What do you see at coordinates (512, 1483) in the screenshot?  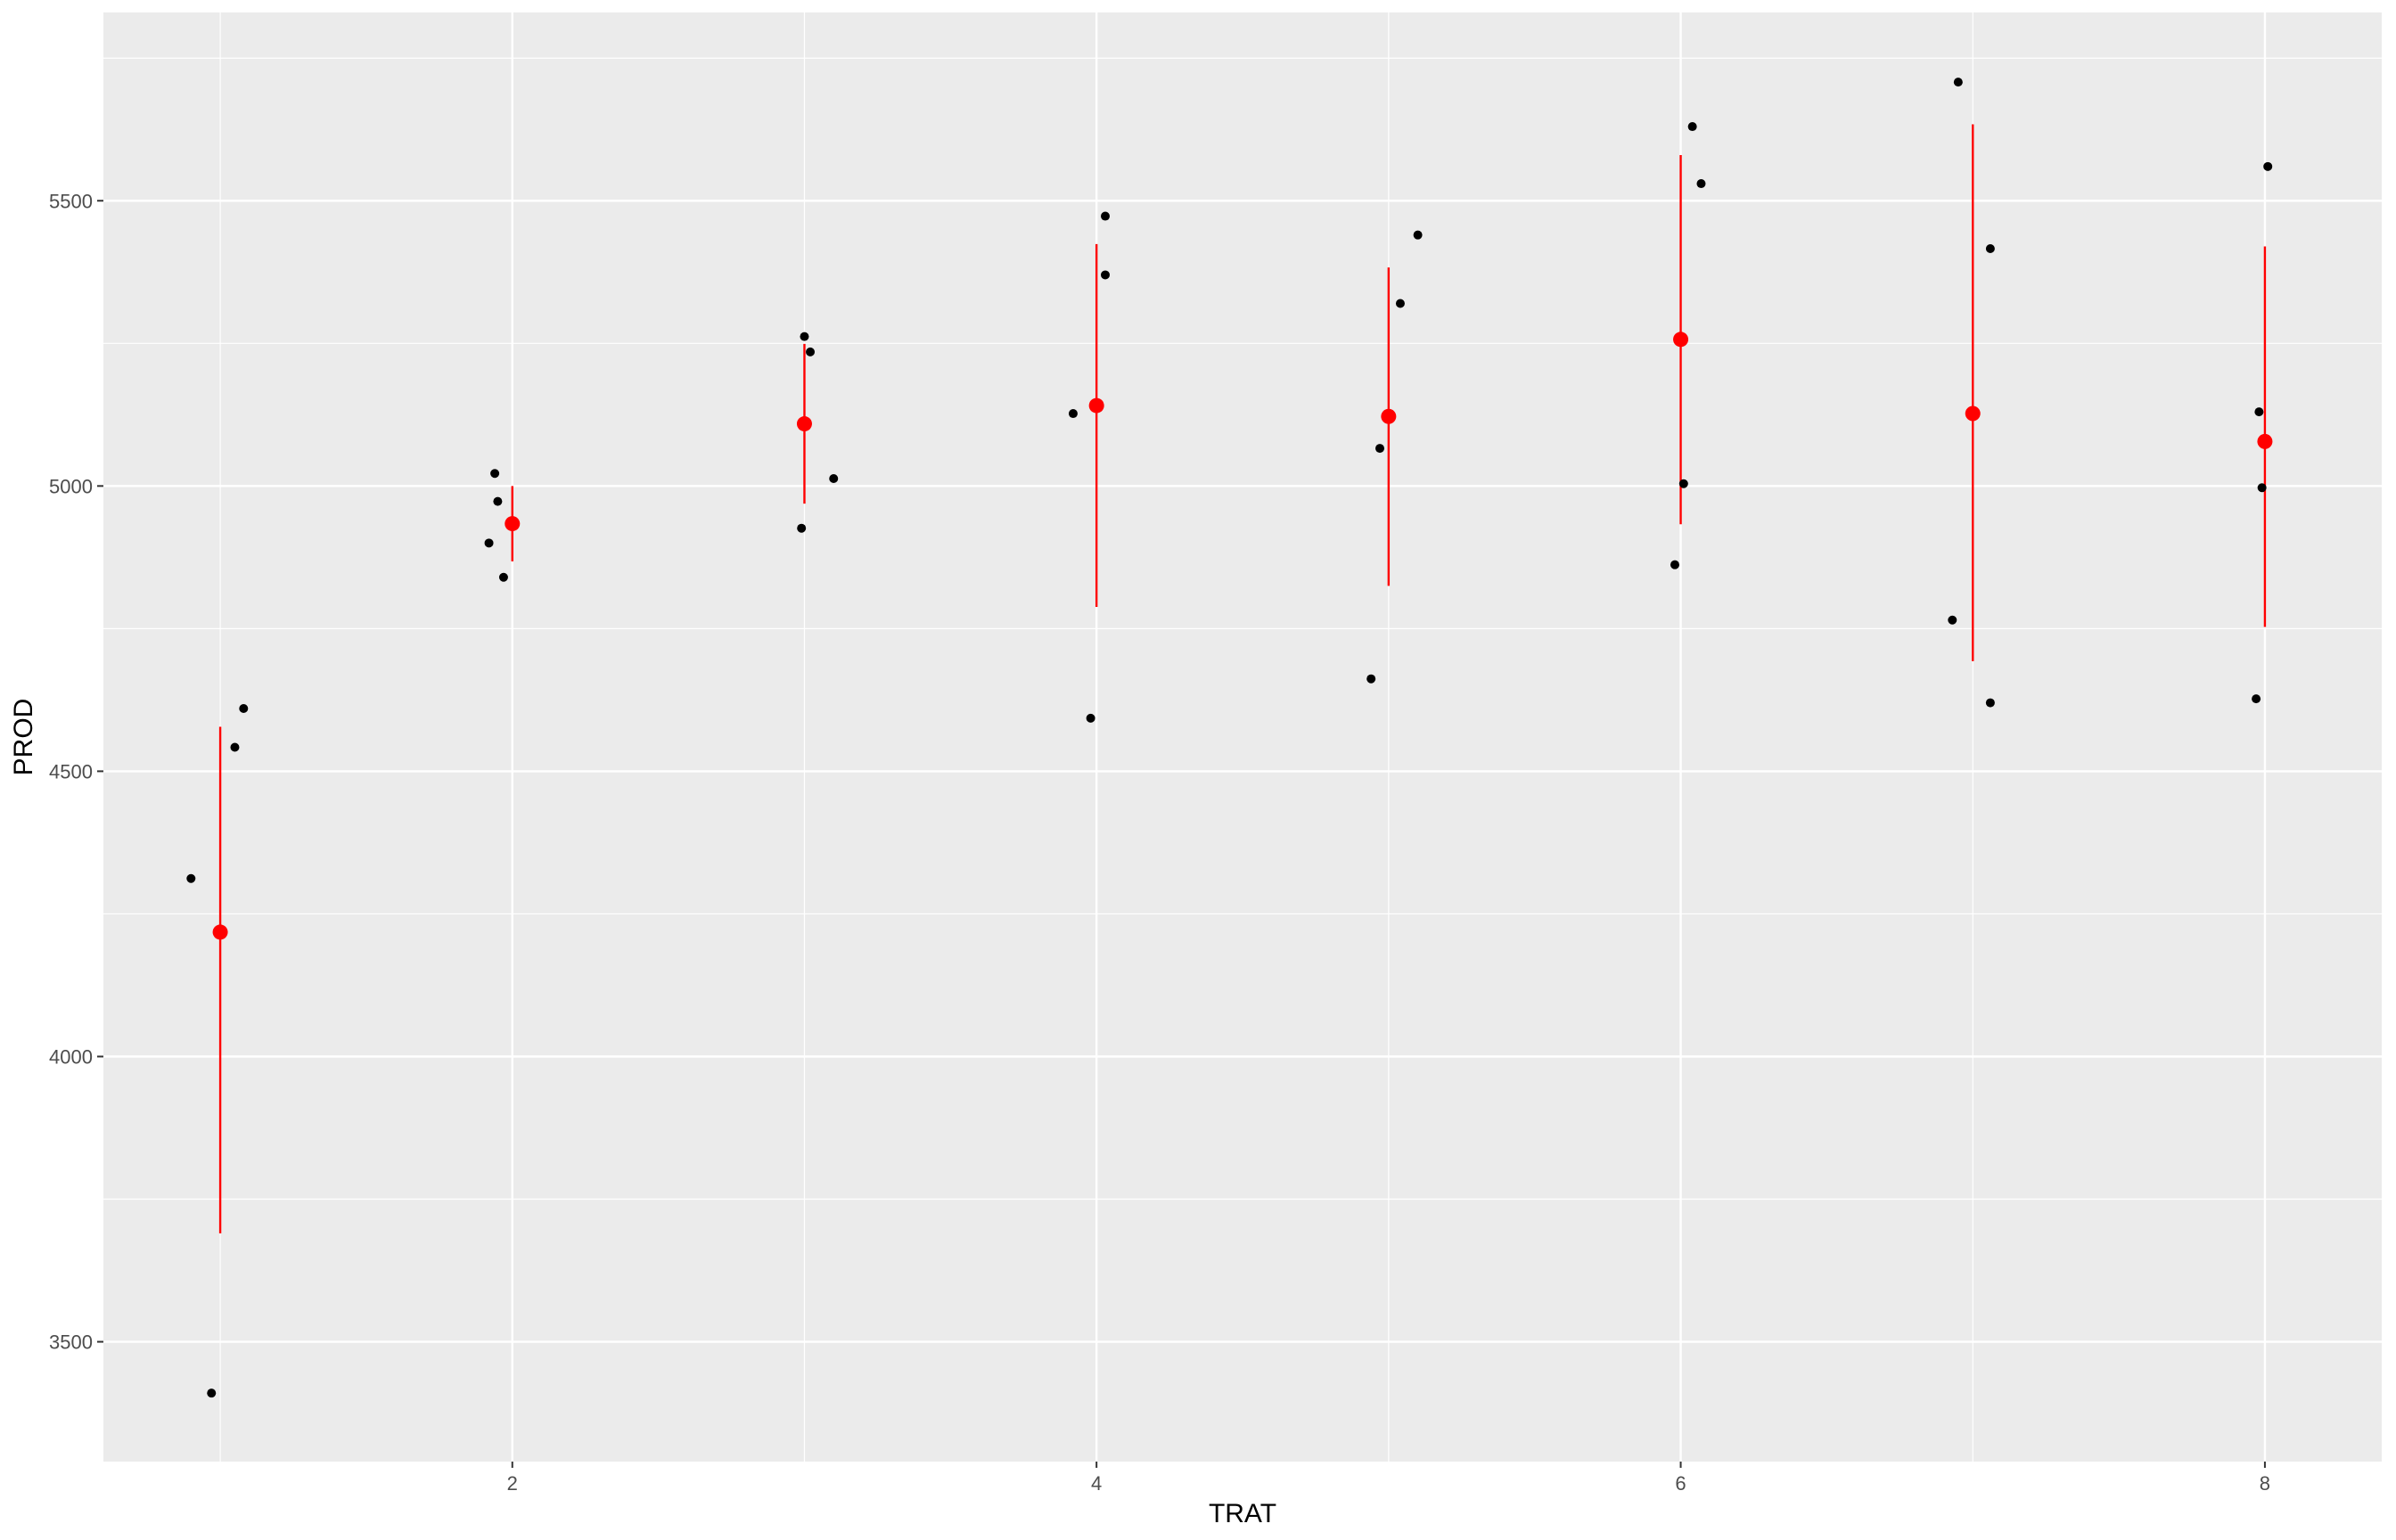 I see `x-tick-label: 2` at bounding box center [512, 1483].